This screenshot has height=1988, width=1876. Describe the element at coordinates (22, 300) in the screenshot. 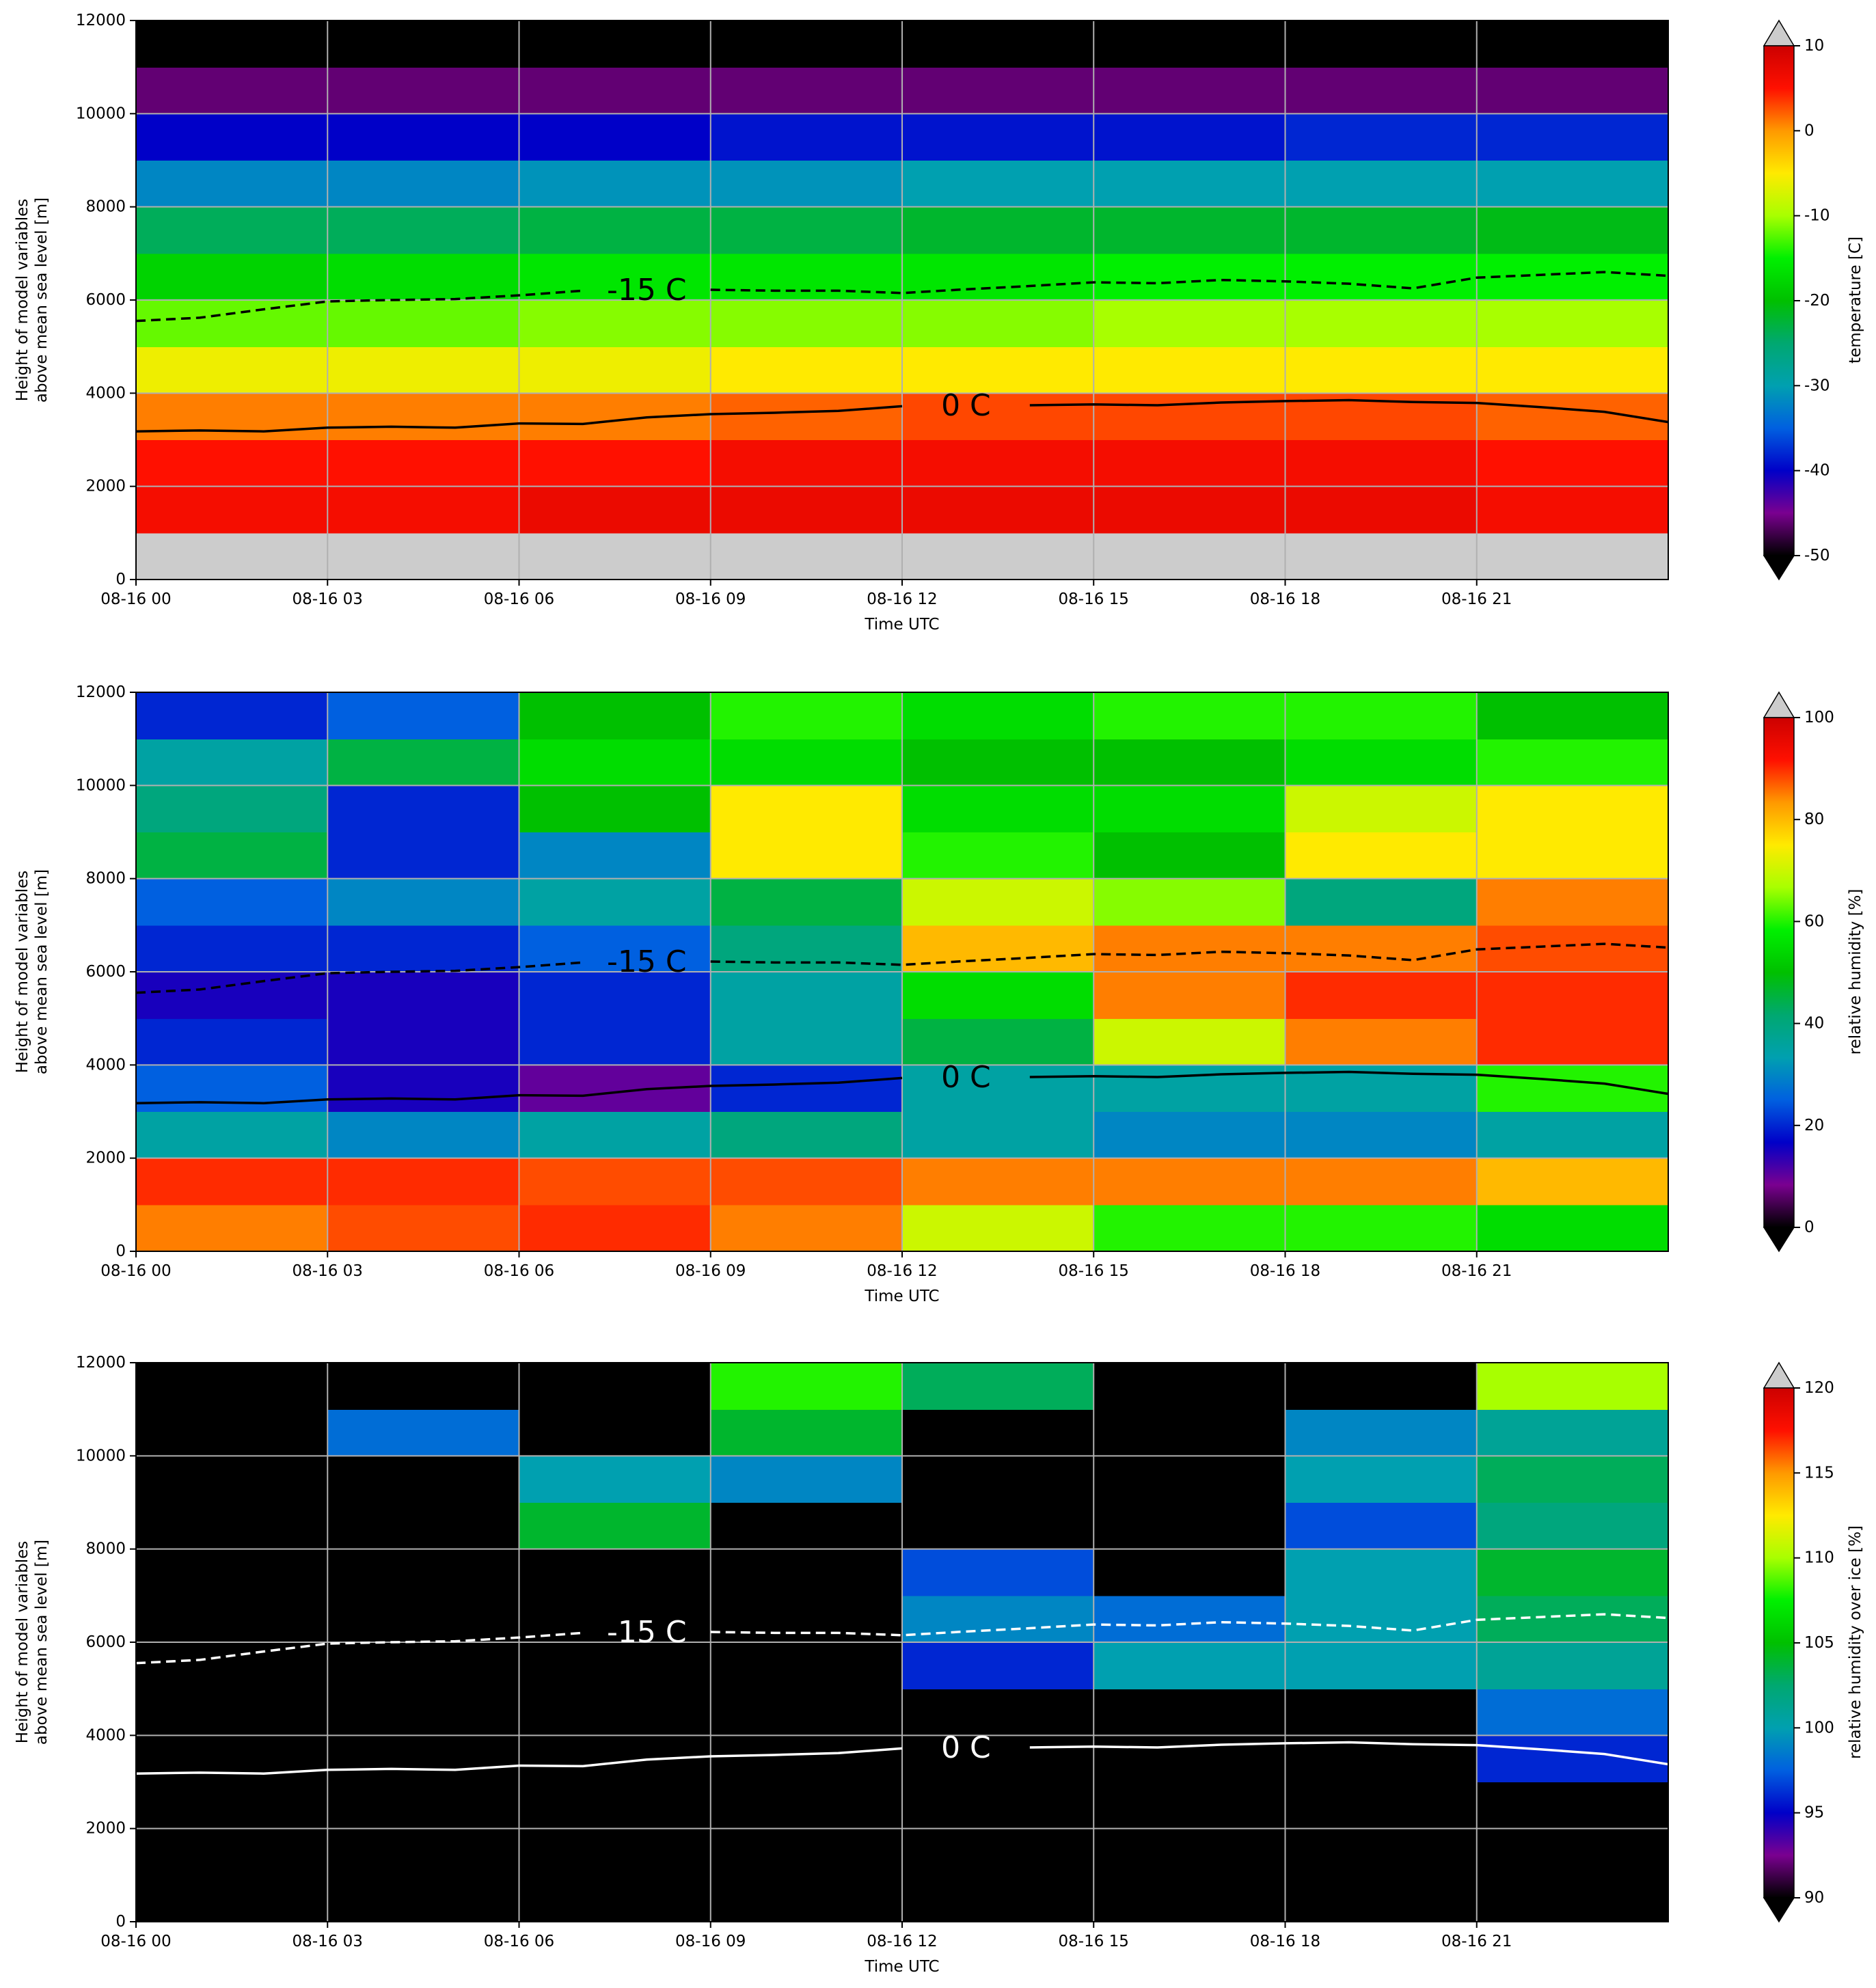

I see `y-axis-label: Height of model variables` at that location.